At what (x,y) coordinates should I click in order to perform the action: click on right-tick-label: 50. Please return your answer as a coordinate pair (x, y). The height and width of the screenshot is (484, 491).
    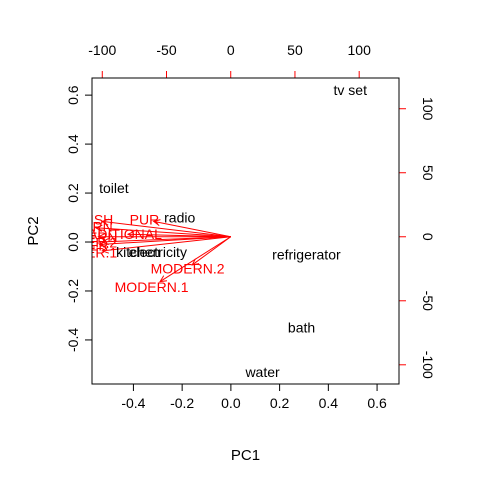
    Looking at the image, I should click on (428, 173).